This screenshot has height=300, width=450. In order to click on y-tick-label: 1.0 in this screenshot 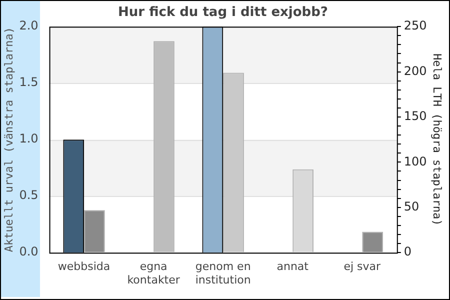, I will do `click(28, 139)`.